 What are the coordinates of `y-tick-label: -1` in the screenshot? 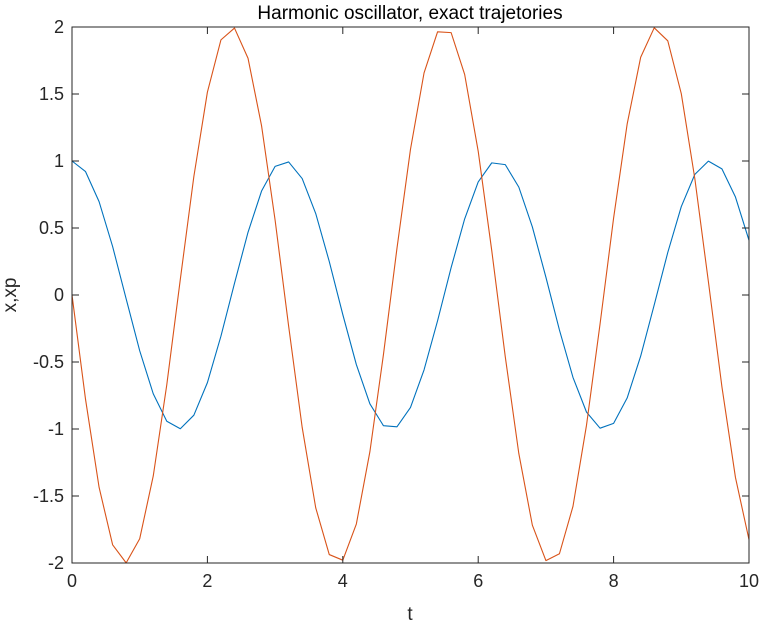 It's located at (56, 429).